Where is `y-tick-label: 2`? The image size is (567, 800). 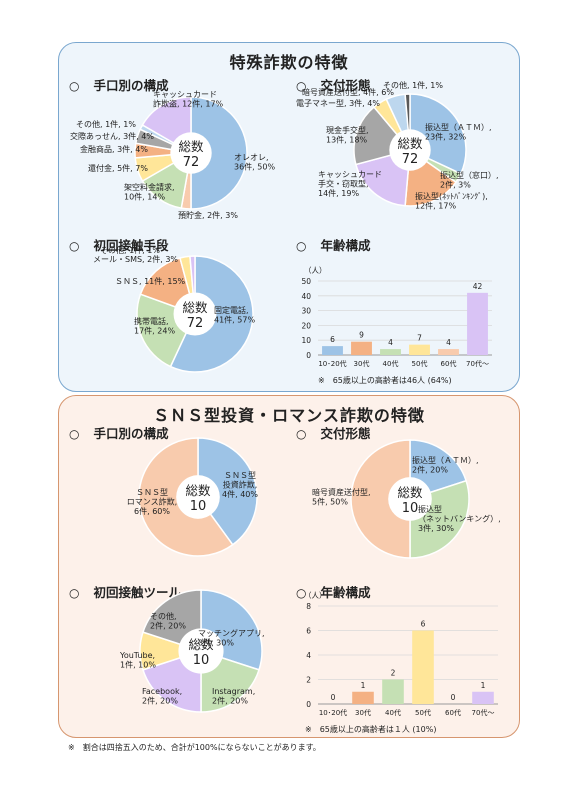
y-tick-label: 2 is located at coordinates (308, 680).